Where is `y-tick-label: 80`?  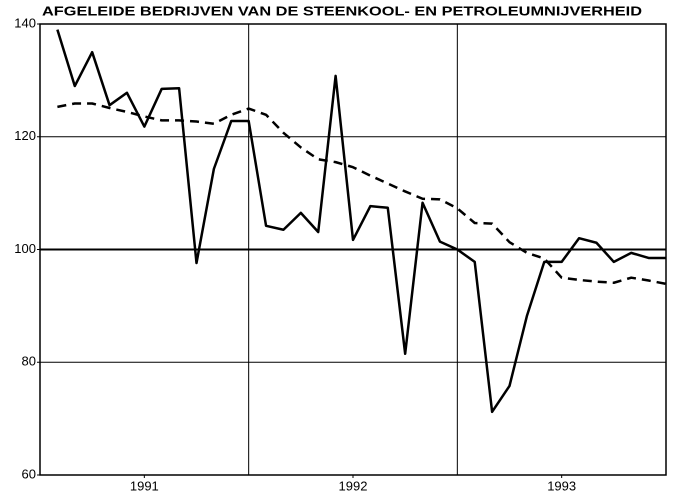
y-tick-label: 80 is located at coordinates (29, 361).